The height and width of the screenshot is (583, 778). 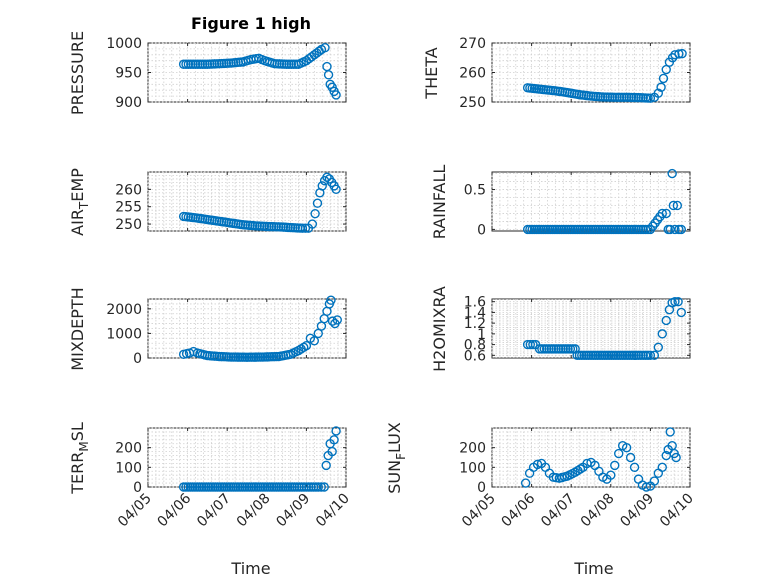 I want to click on subplot-pressure: 900 950 1000 PRESSURE, so click(x=207, y=73).